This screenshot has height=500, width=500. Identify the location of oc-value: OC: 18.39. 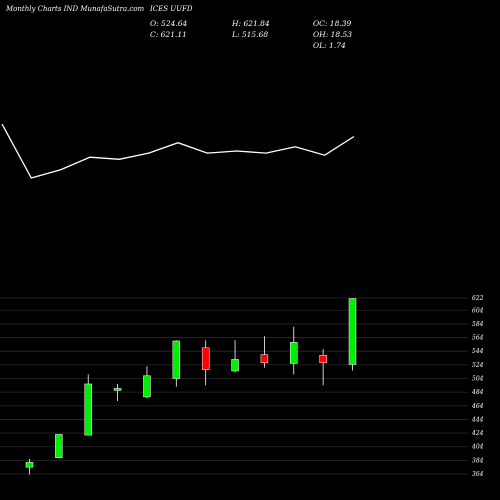
(332, 23).